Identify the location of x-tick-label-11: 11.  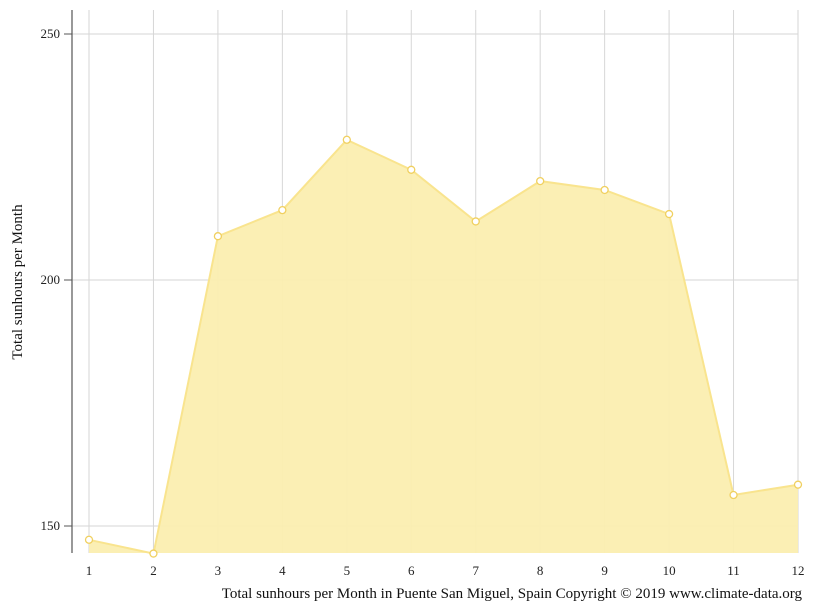
(733, 570).